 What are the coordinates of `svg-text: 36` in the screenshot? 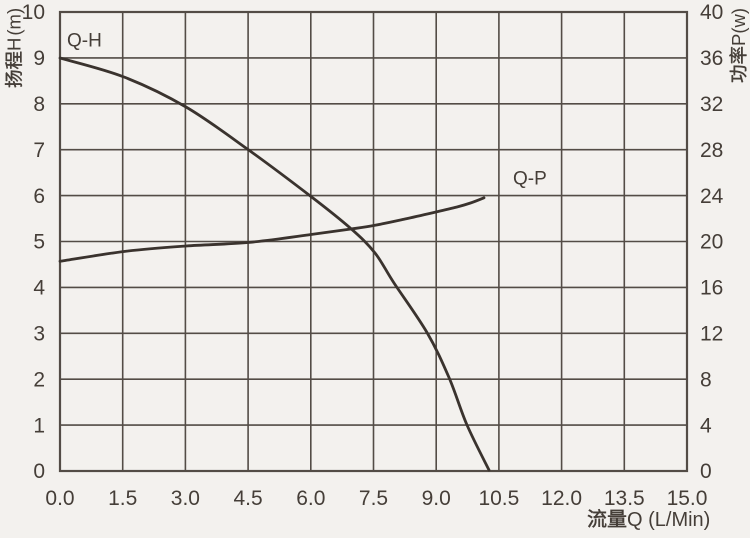 It's located at (711, 58).